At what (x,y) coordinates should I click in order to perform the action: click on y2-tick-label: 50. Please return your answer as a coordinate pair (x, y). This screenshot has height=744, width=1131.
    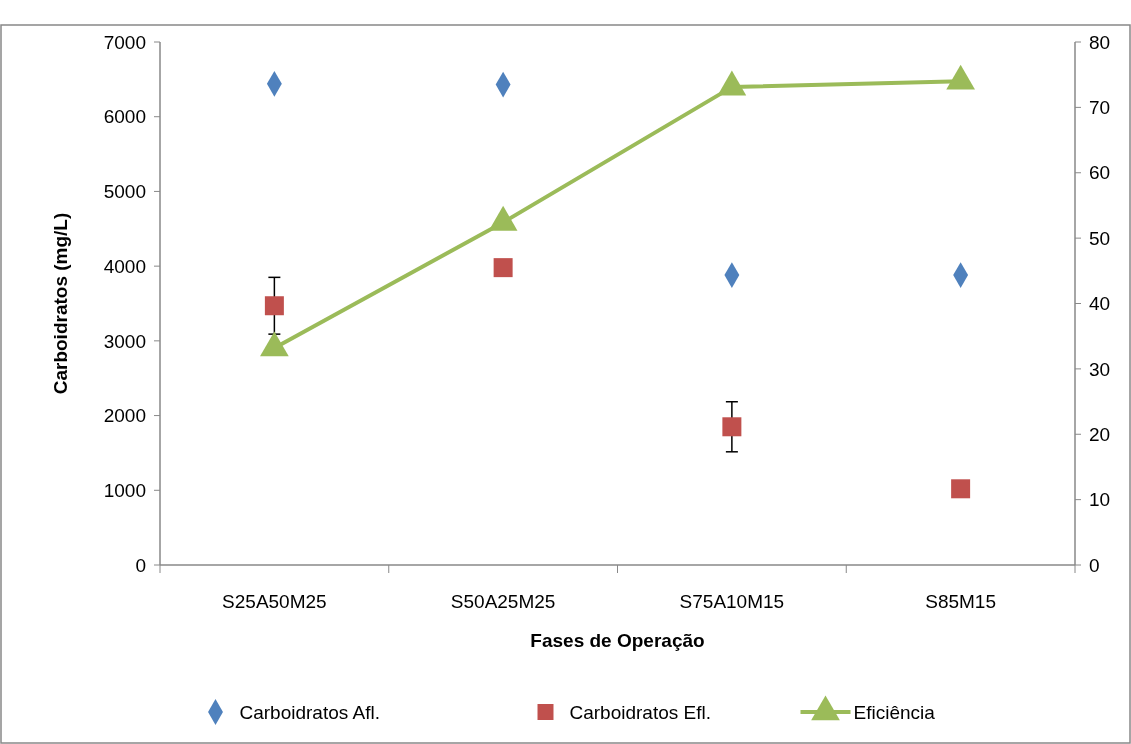
    Looking at the image, I should click on (1100, 238).